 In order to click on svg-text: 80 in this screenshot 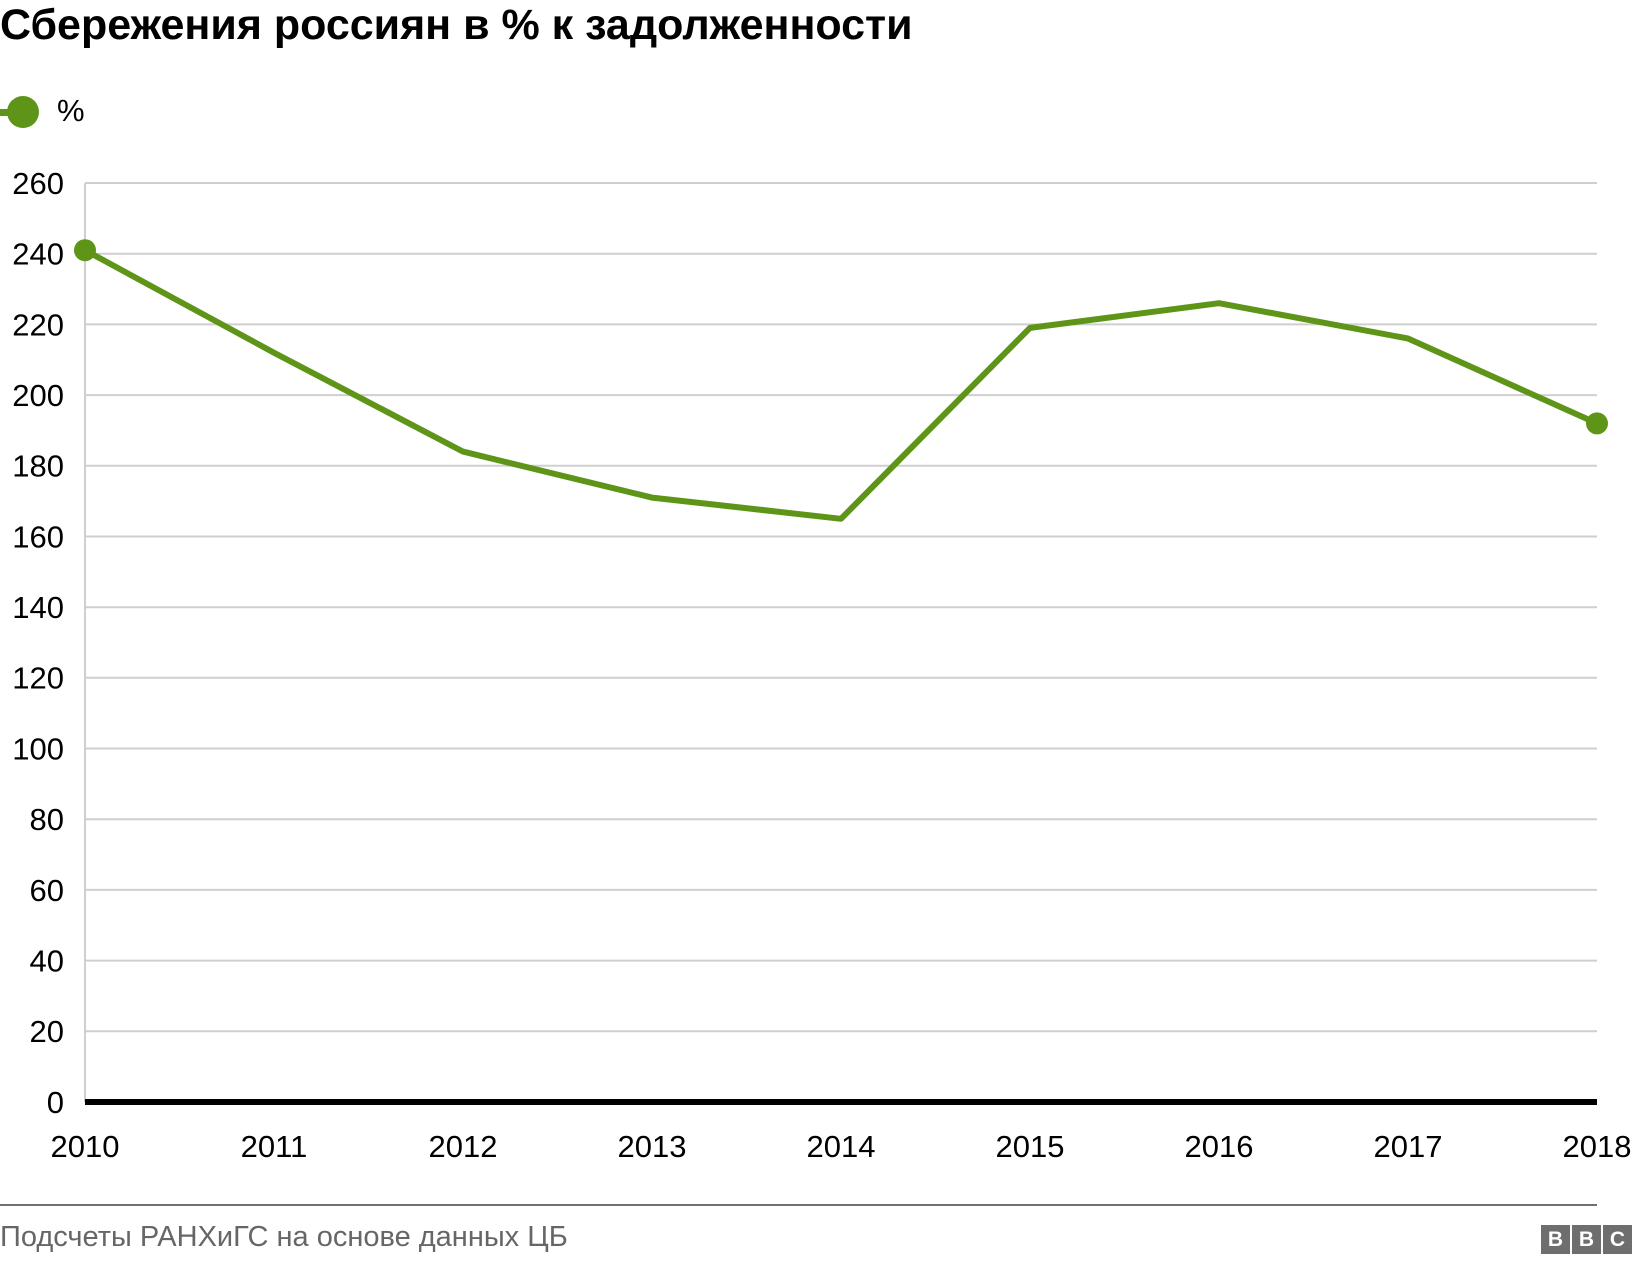, I will do `click(47, 819)`.